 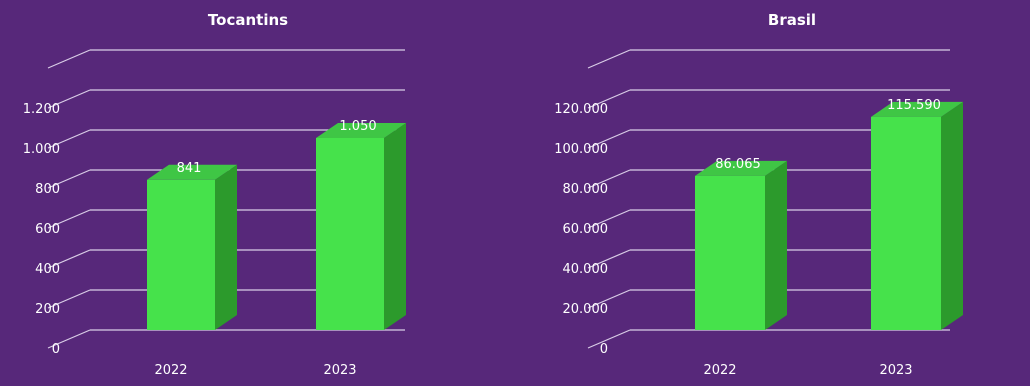 I want to click on y-tick-label: 20.000, so click(x=586, y=309).